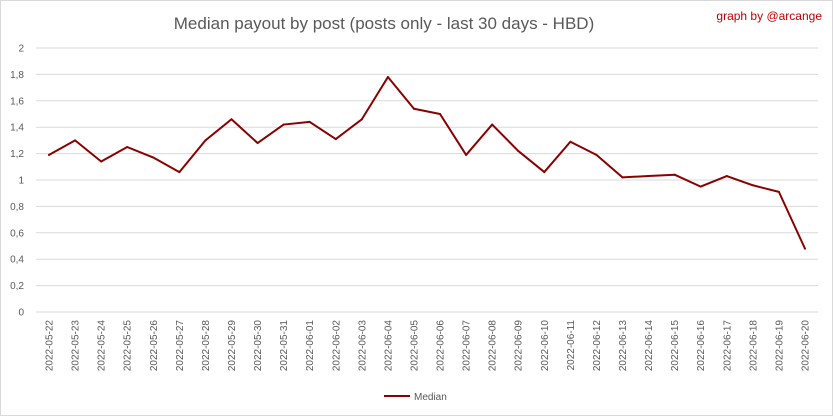  I want to click on y-tick-label: 1,2, so click(17, 154).